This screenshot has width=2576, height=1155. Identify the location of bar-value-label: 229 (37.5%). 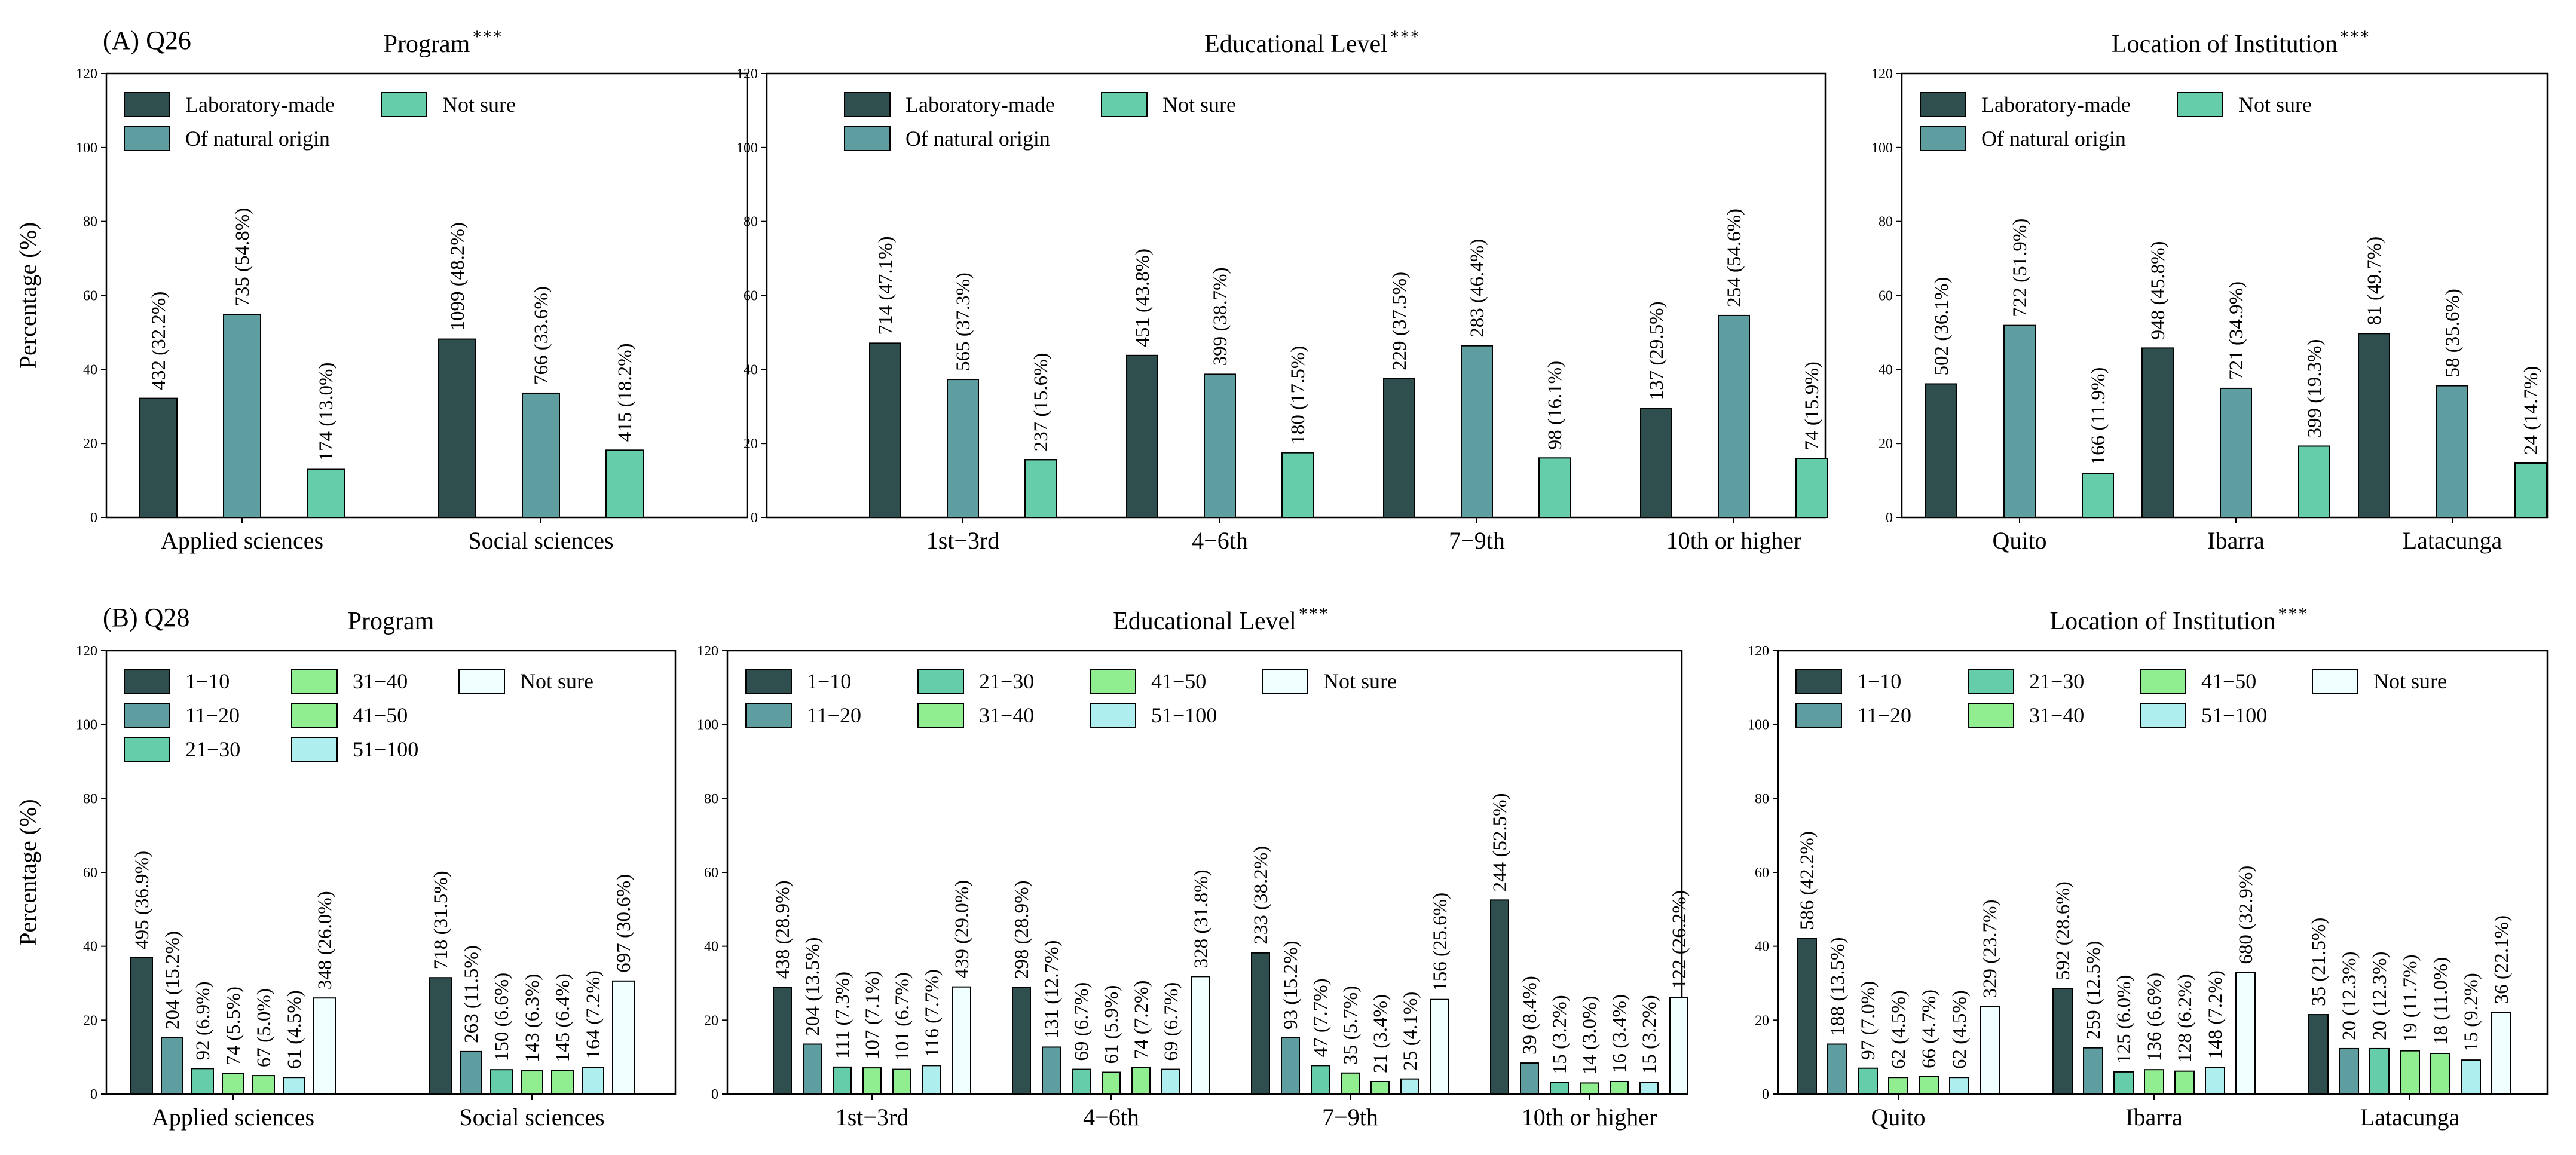
(1400, 321).